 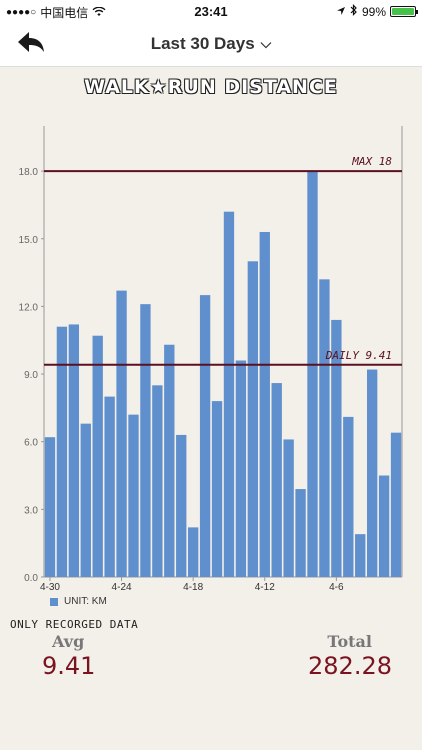 What do you see at coordinates (122, 587) in the screenshot?
I see `x-tick-label: 4-24` at bounding box center [122, 587].